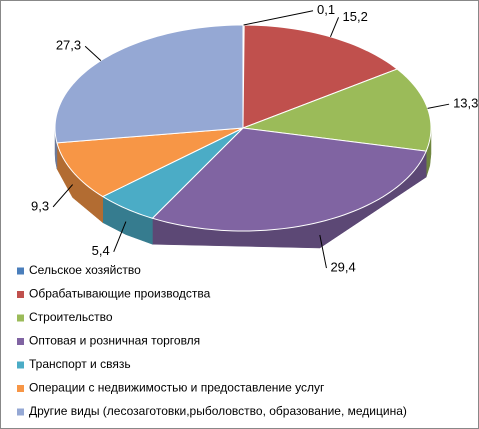  What do you see at coordinates (68, 45) in the screenshot?
I see `data-label: 27,3` at bounding box center [68, 45].